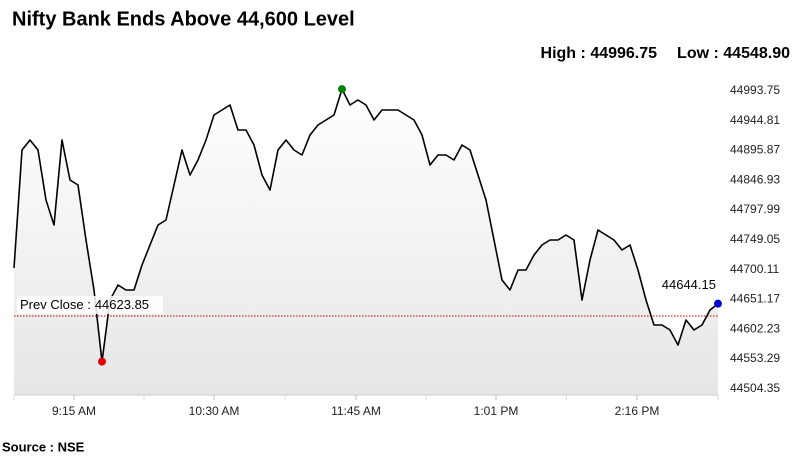 The image size is (800, 457). I want to click on y-tick-label: 44700.11, so click(754, 269).